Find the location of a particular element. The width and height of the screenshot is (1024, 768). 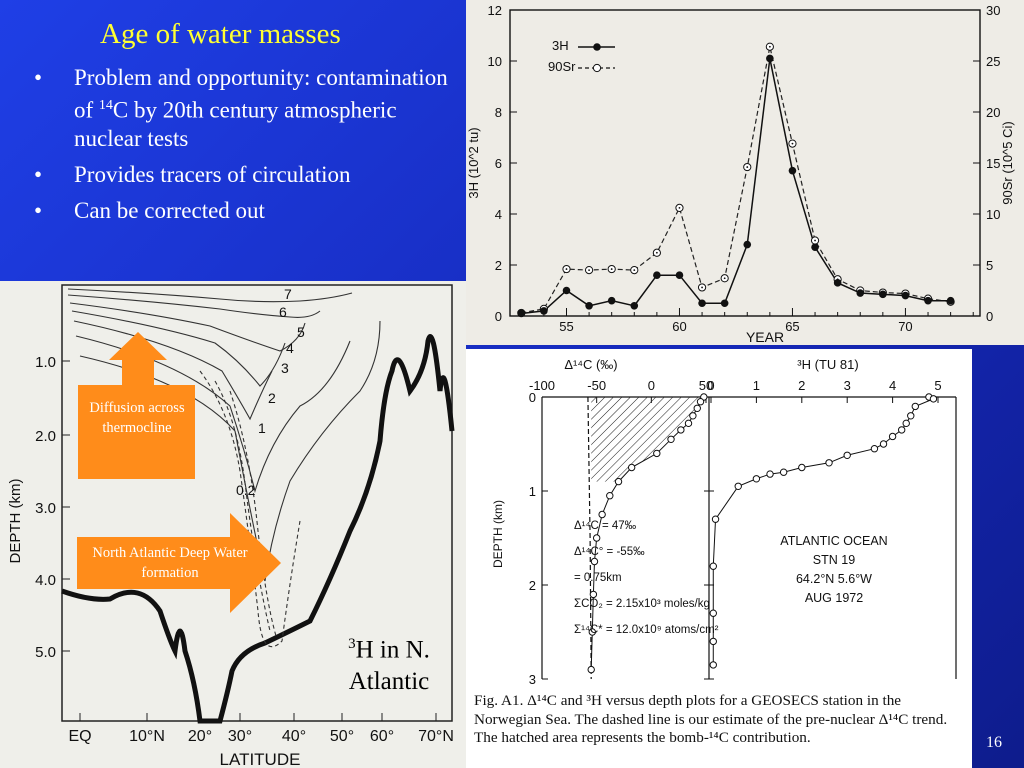

y-left-tick-label: 12 is located at coordinates (495, 10).